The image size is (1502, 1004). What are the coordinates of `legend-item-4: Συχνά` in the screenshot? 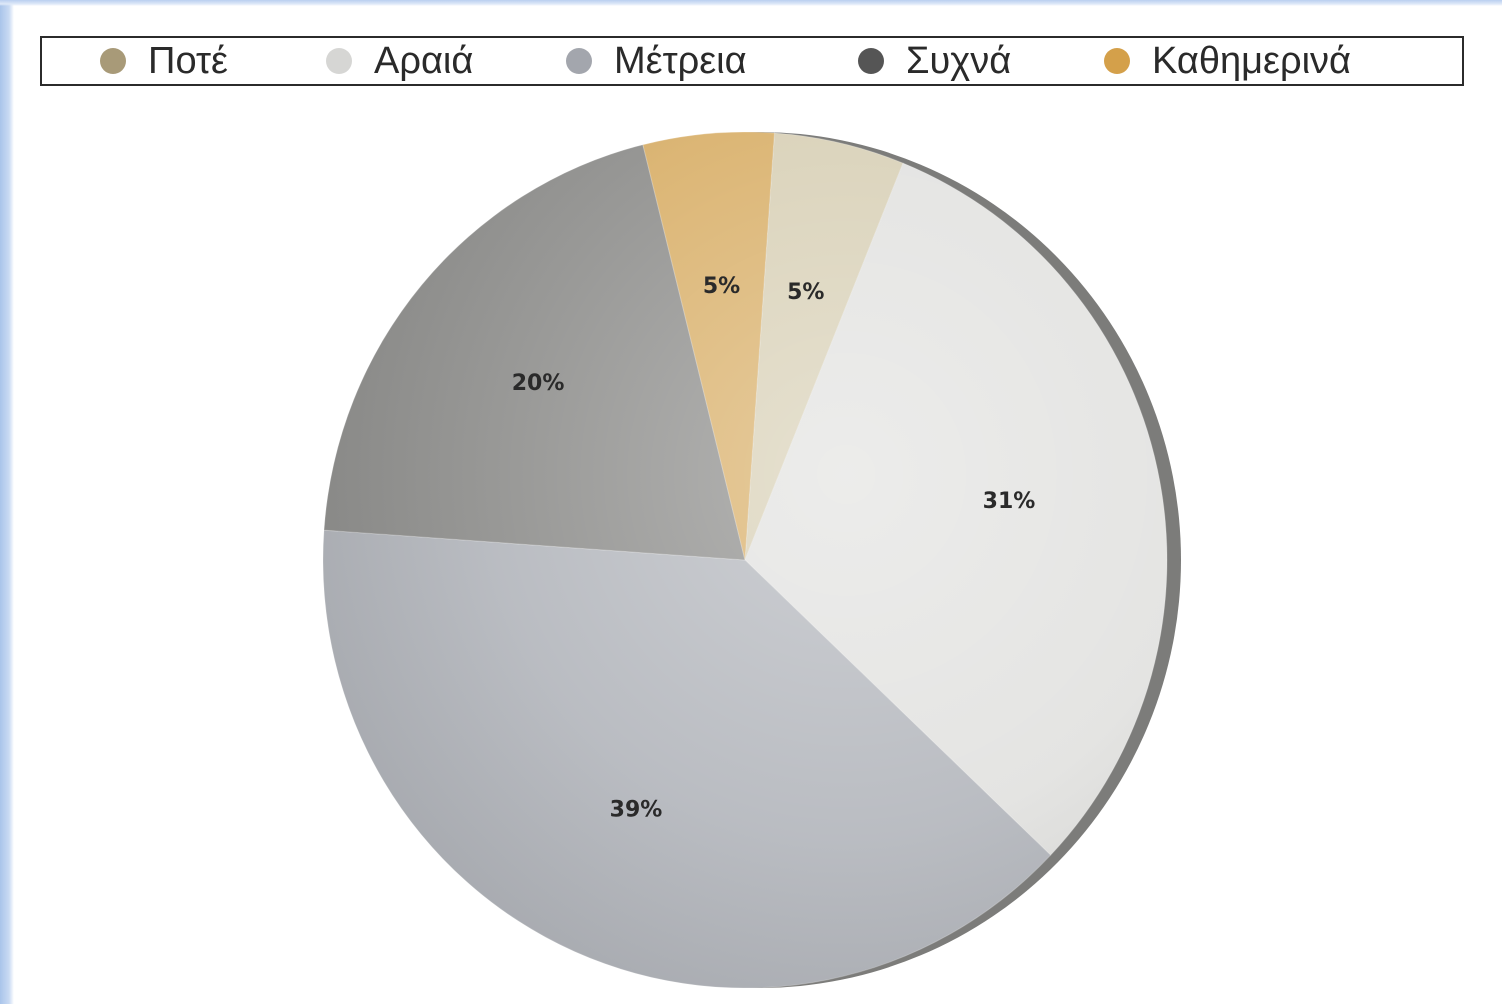 It's located at (934, 61).